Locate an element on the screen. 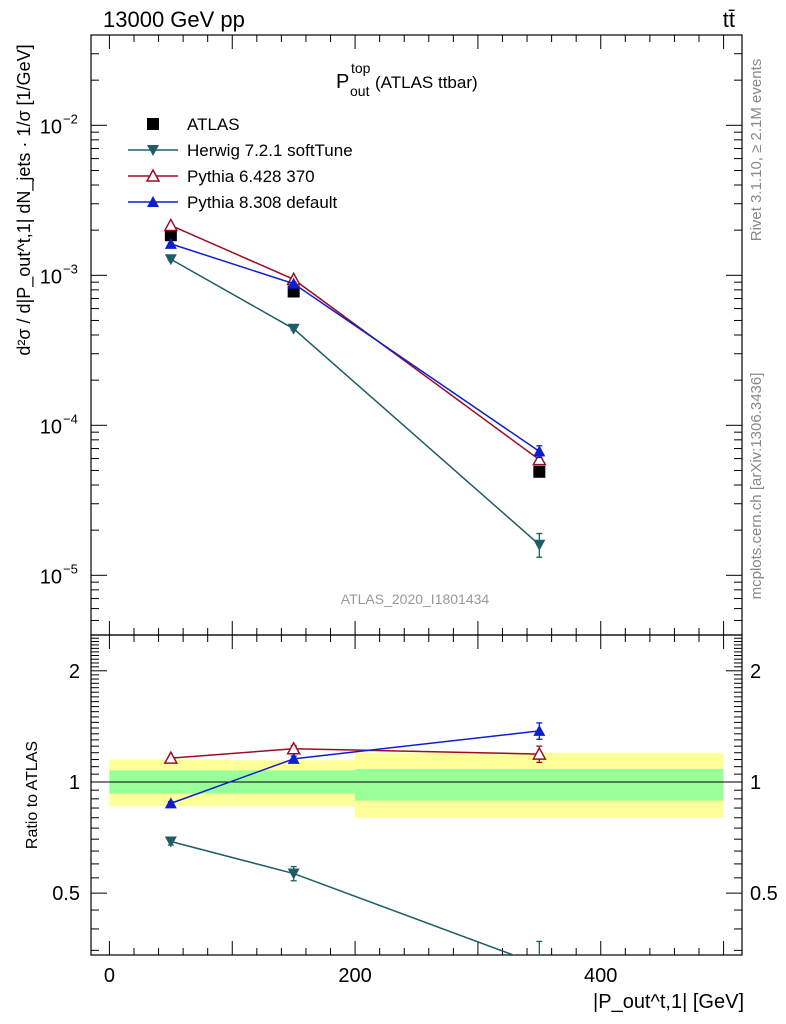  ratio-y-tick-label-right: 1 is located at coordinates (755, 783).